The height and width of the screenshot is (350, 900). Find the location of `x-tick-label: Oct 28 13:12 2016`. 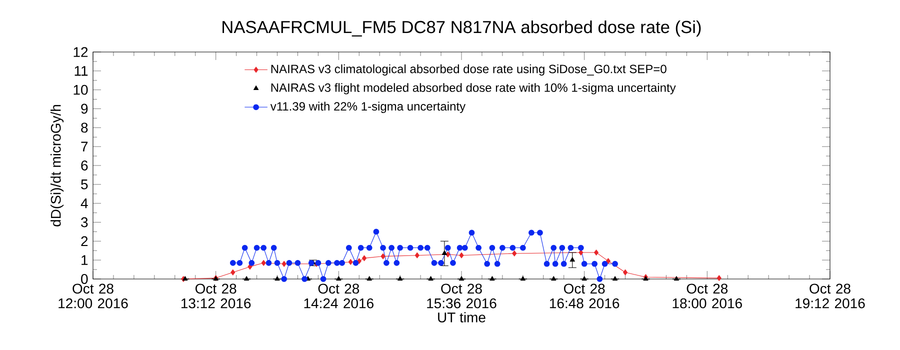

x-tick-label: Oct 28 13:12 2016 is located at coordinates (216, 296).